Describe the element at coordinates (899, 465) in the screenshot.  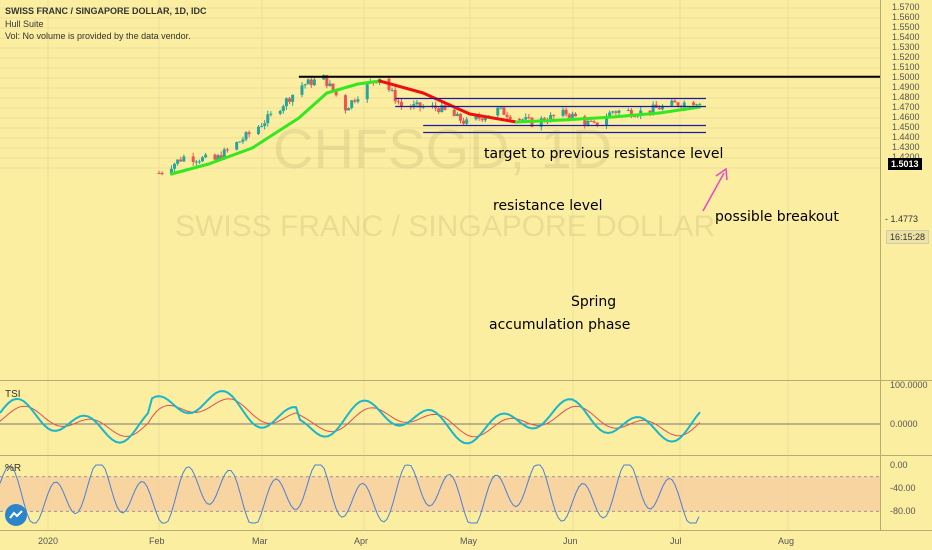
I see `wr-tick-0: 0.00` at that location.